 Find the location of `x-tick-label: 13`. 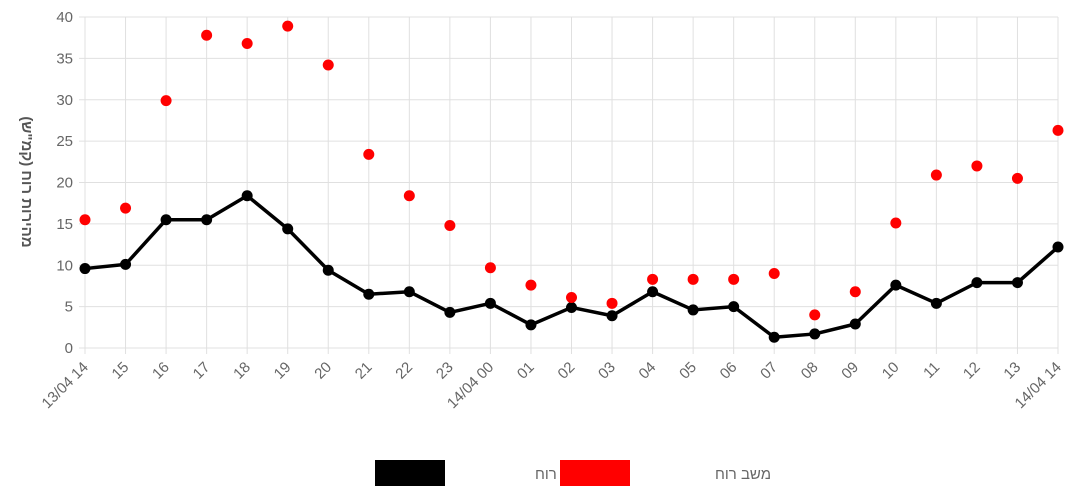

x-tick-label: 13 is located at coordinates (1012, 371).